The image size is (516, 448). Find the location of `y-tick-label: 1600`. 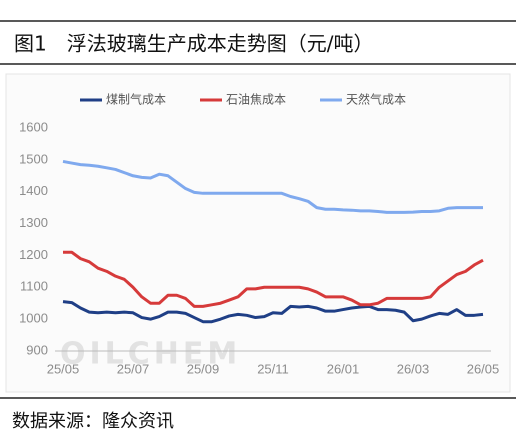

y-tick-label: 1600 is located at coordinates (33, 126).